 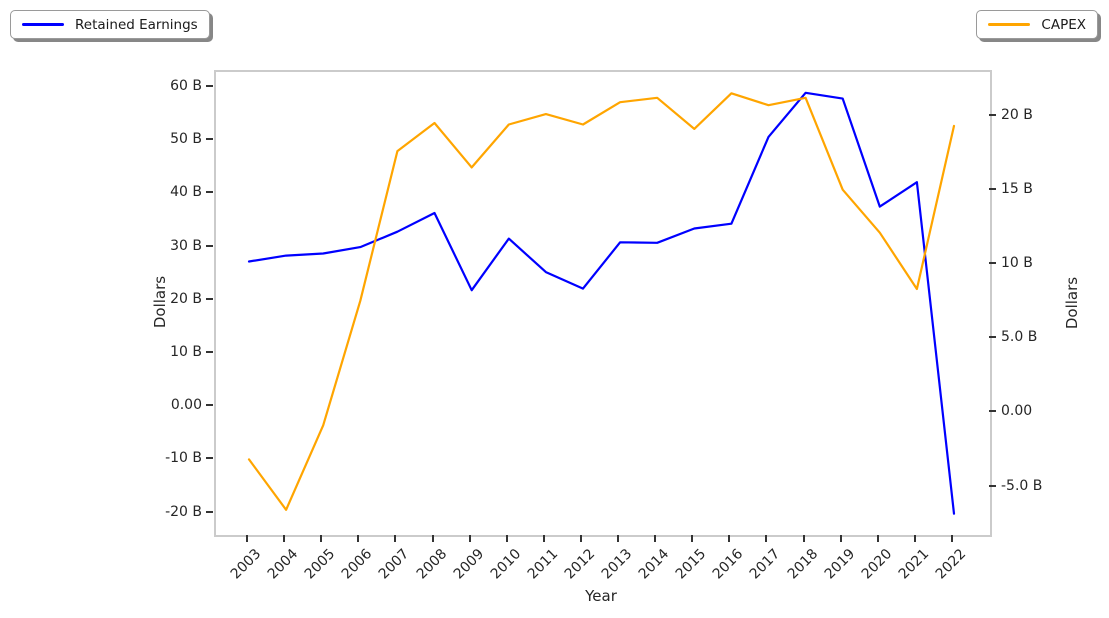 What do you see at coordinates (186, 352) in the screenshot?
I see `left-axis-tick-label: 10 B` at bounding box center [186, 352].